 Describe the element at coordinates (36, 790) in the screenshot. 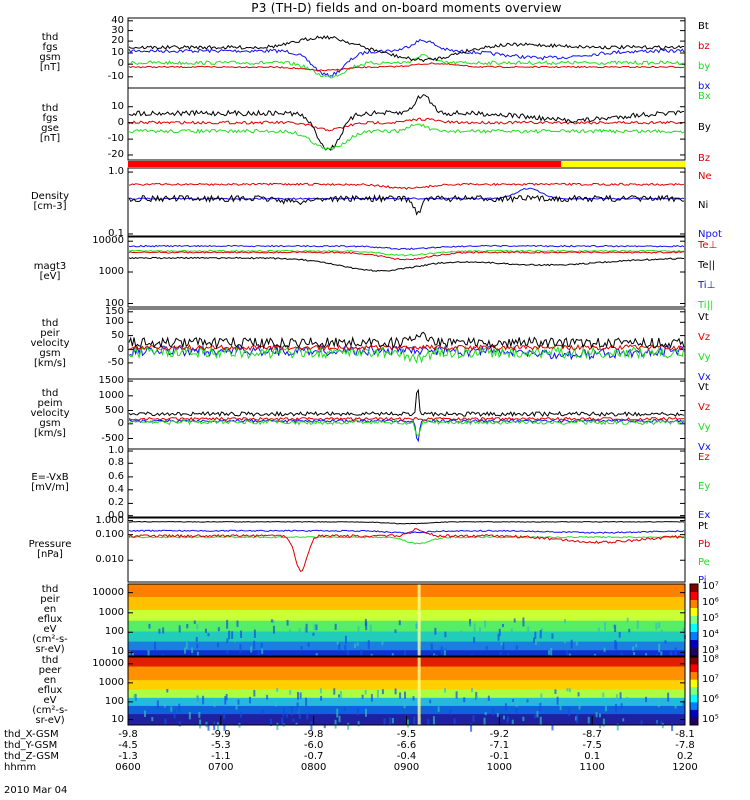

I see `date-label: 2010 Mar 04` at that location.